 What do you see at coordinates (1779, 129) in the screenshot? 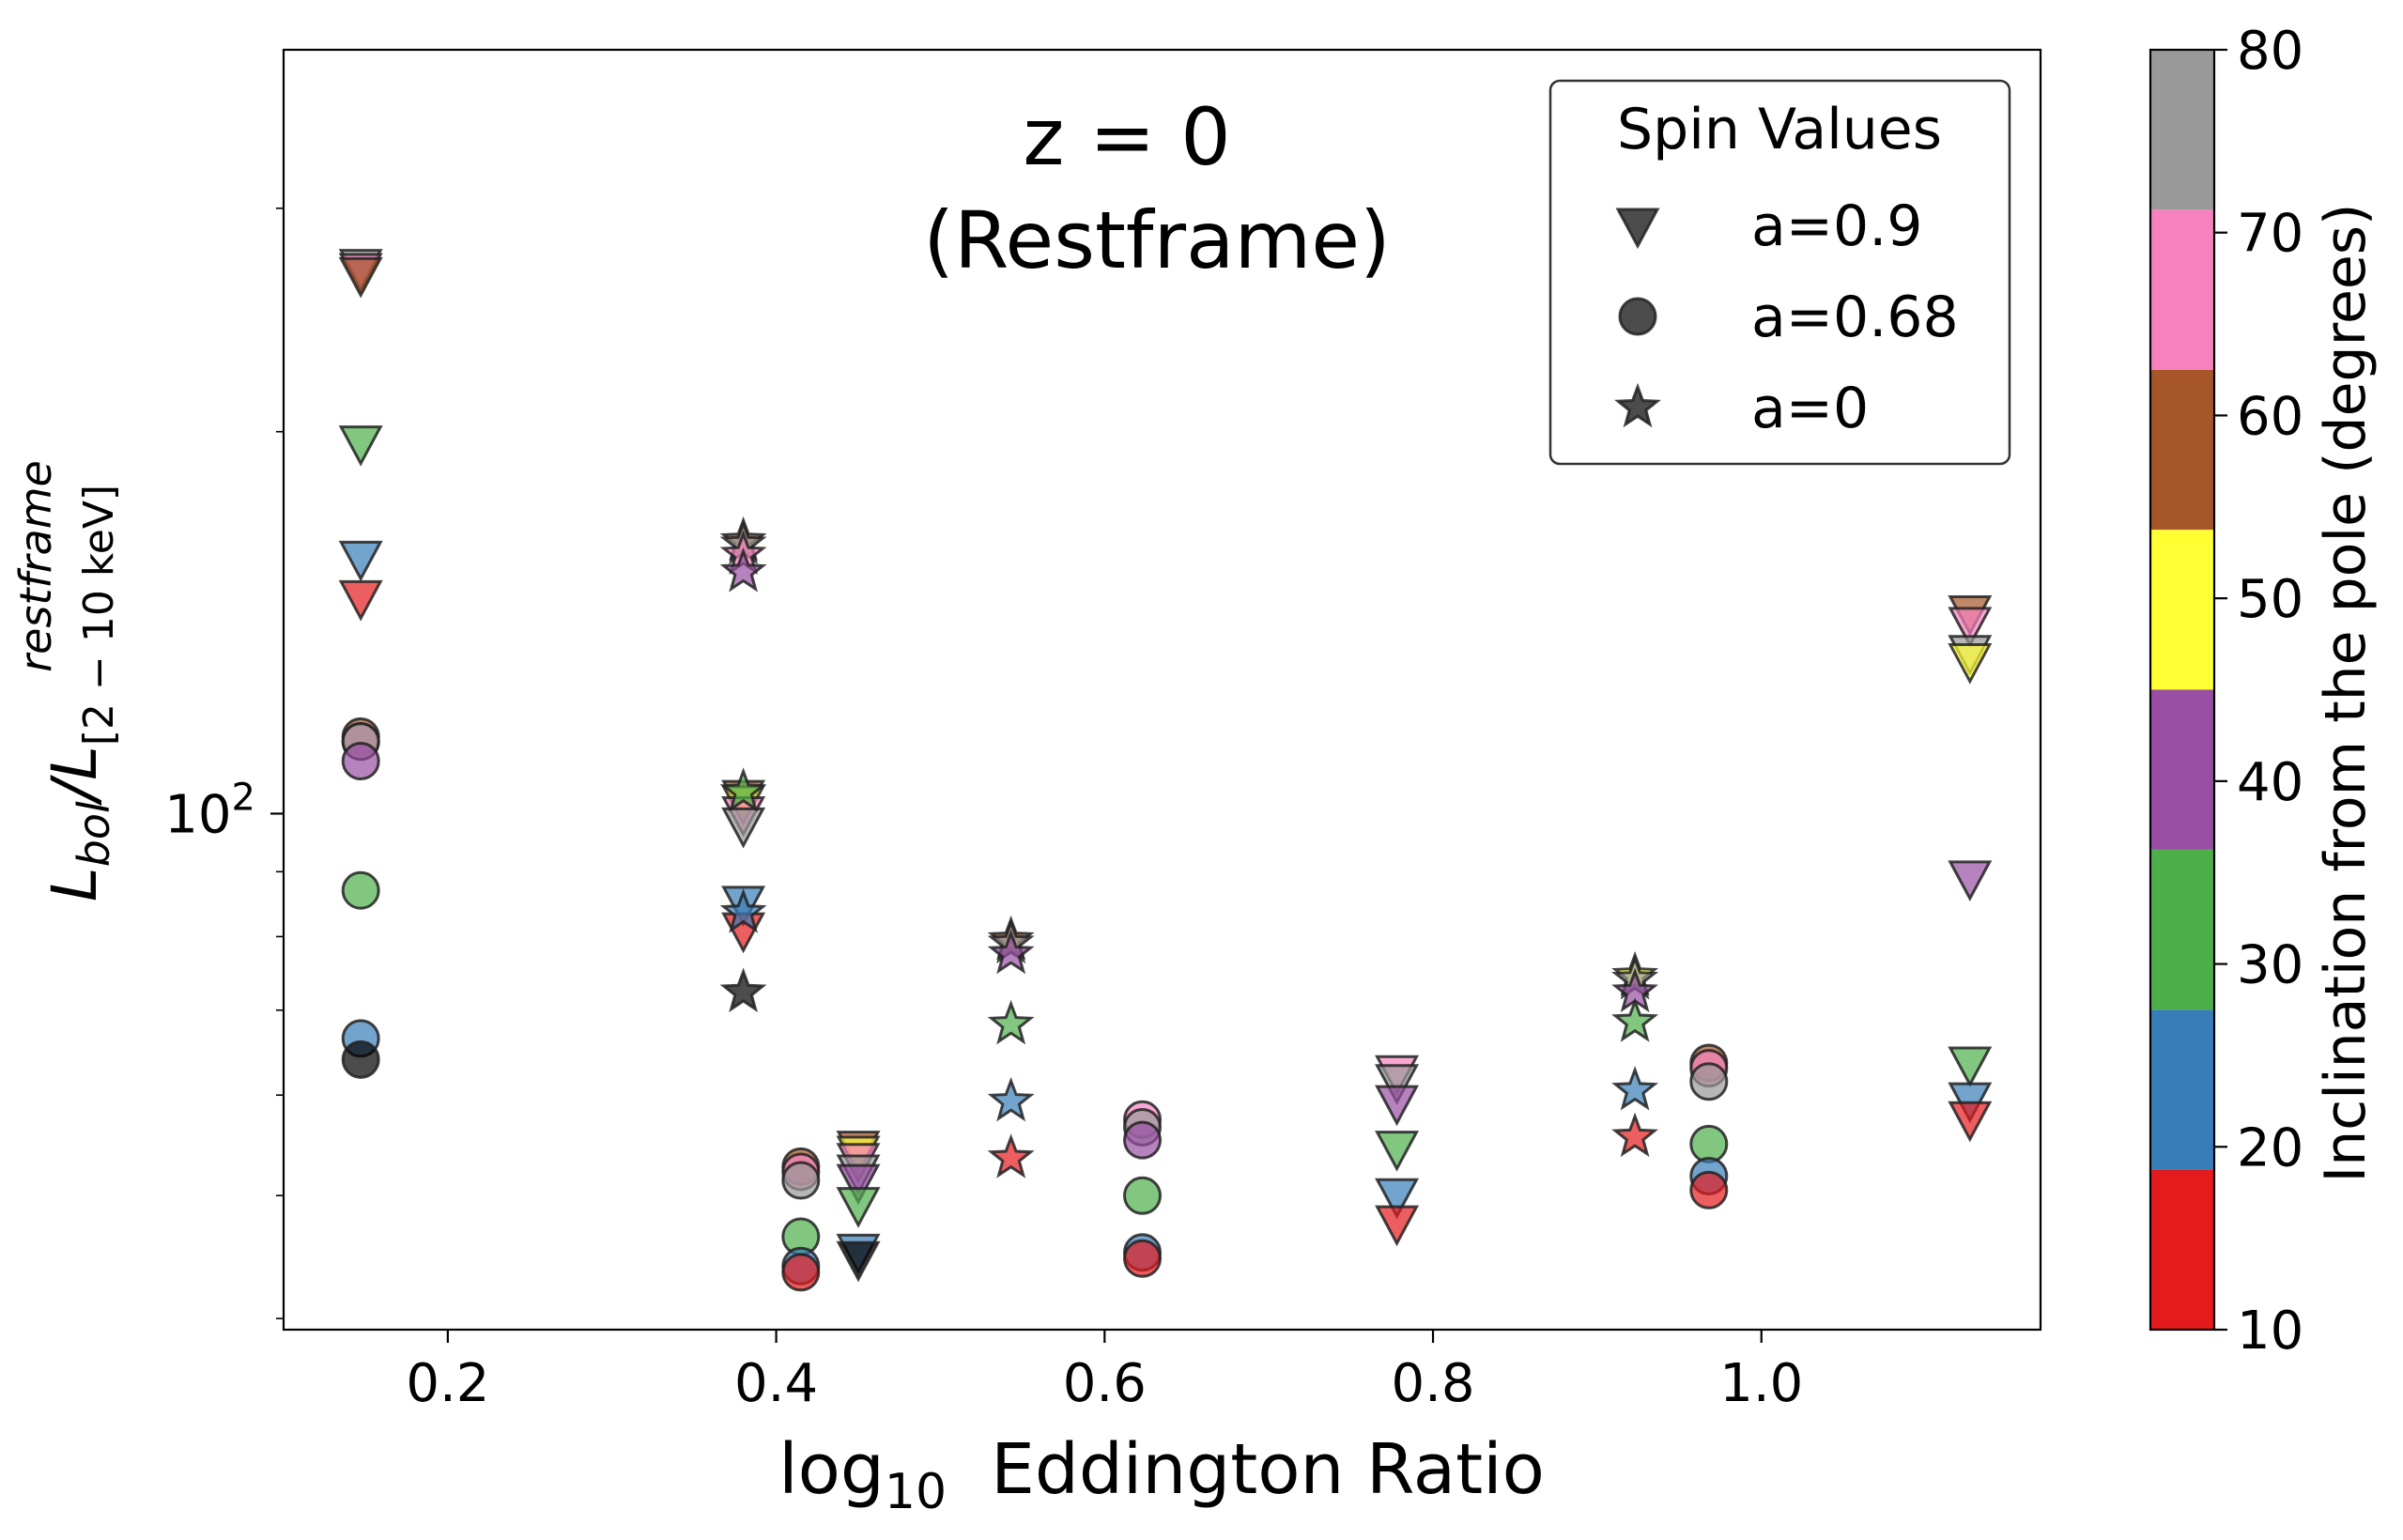
I see `legend-title: Spin Values` at bounding box center [1779, 129].